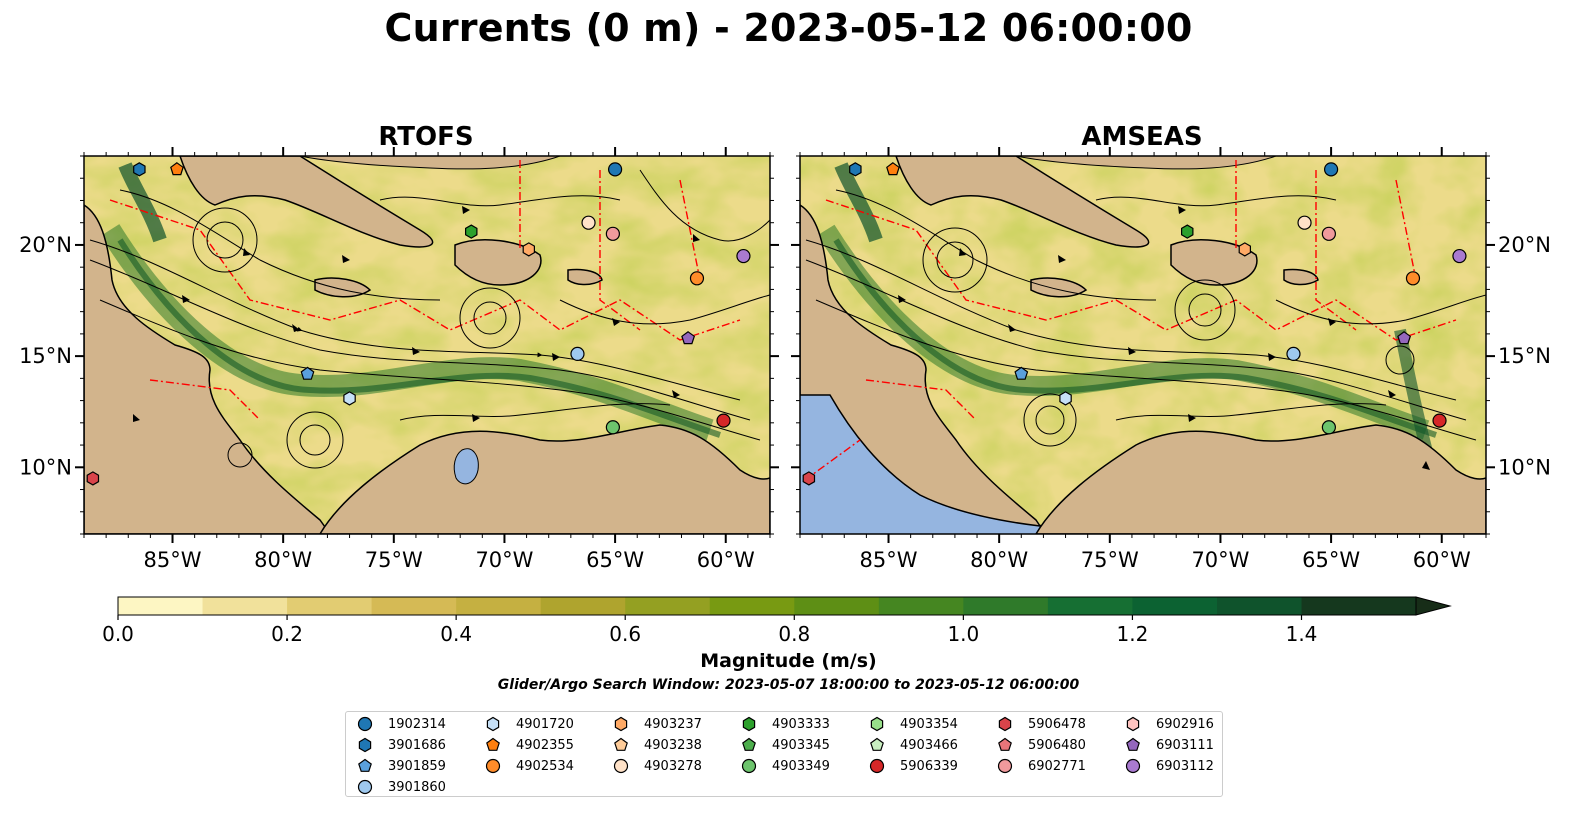 This screenshot has width=1577, height=827. I want to click on land-puerto-rico, so click(1301, 277).